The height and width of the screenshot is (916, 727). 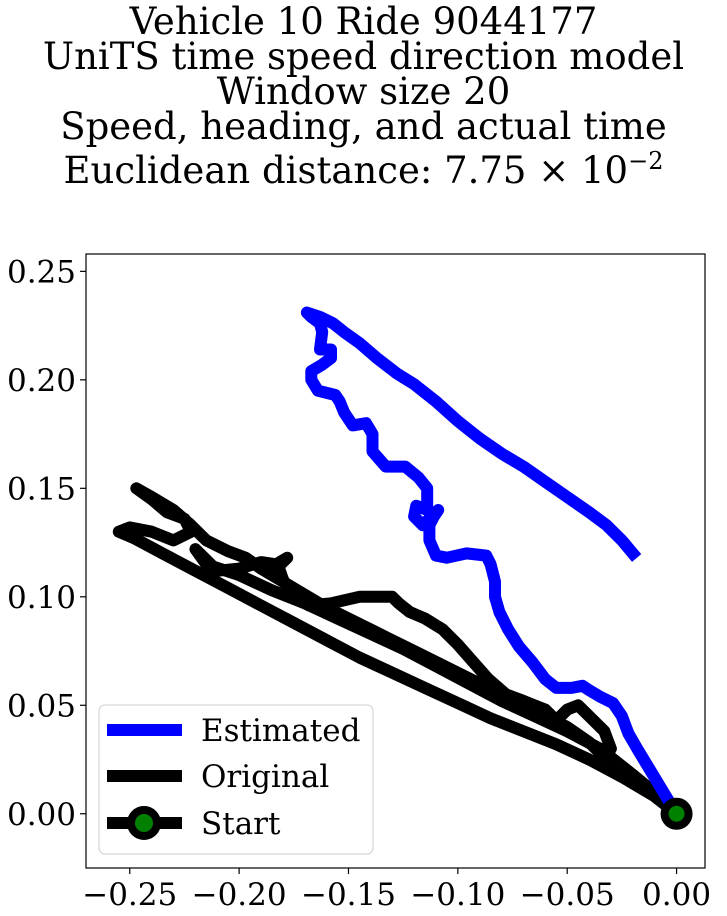 What do you see at coordinates (457, 895) in the screenshot?
I see `x-tick-label: −0.10` at bounding box center [457, 895].